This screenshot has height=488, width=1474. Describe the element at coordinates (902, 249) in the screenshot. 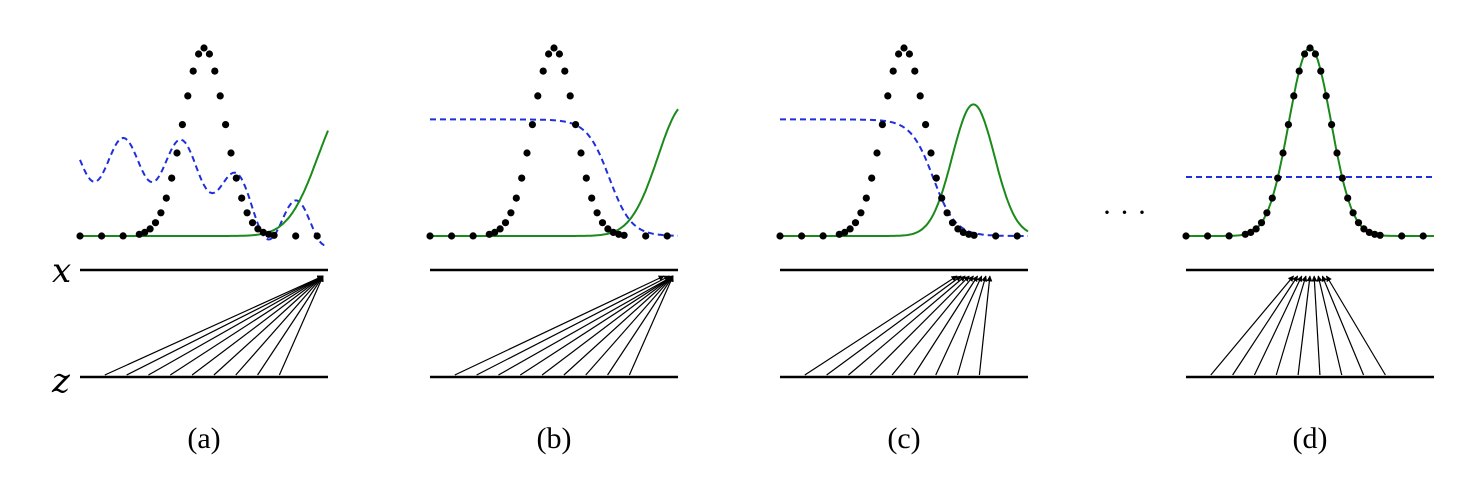

I see `panel-c: (c)` at that location.